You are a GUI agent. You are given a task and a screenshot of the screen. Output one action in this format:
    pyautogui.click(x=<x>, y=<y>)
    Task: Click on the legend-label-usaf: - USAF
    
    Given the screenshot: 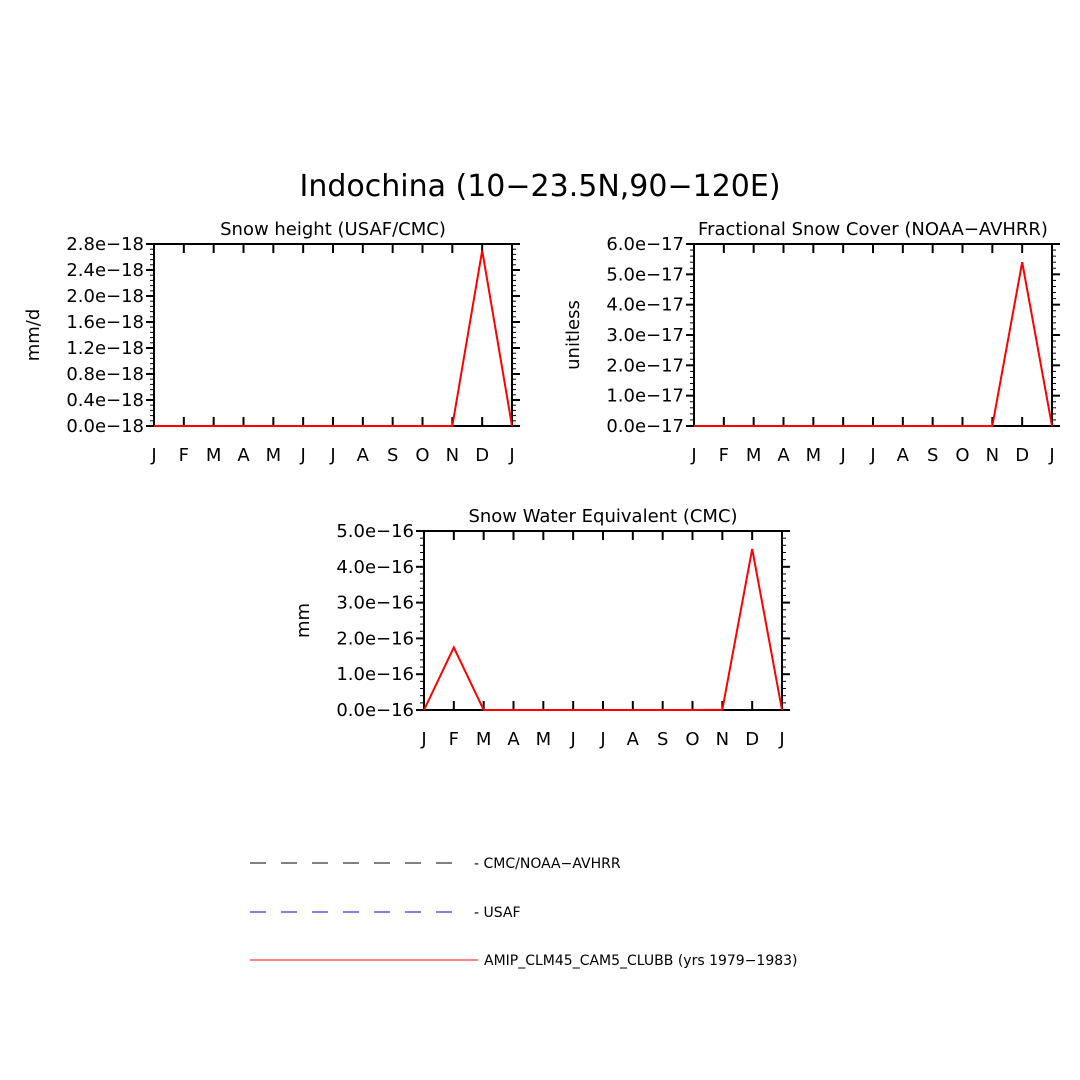 What is the action you would take?
    pyautogui.click(x=497, y=913)
    